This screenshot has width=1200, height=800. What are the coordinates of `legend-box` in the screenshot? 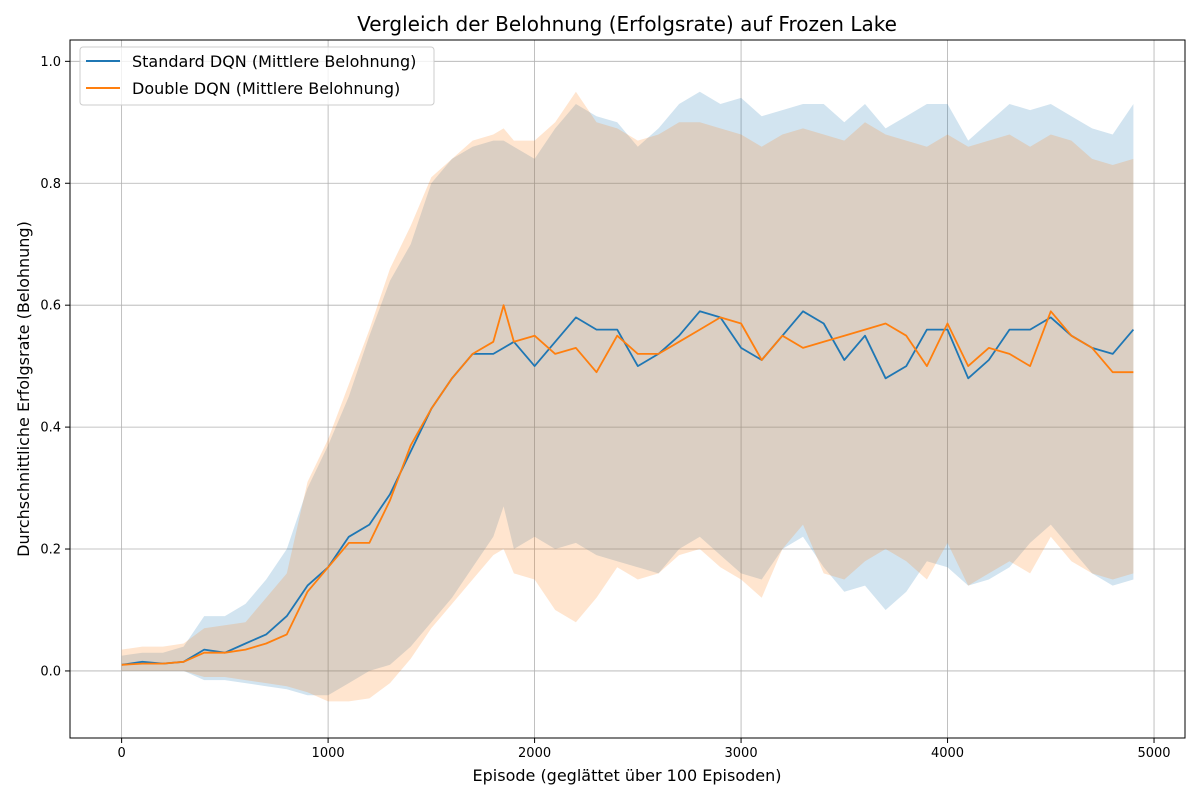 It's located at (257, 76).